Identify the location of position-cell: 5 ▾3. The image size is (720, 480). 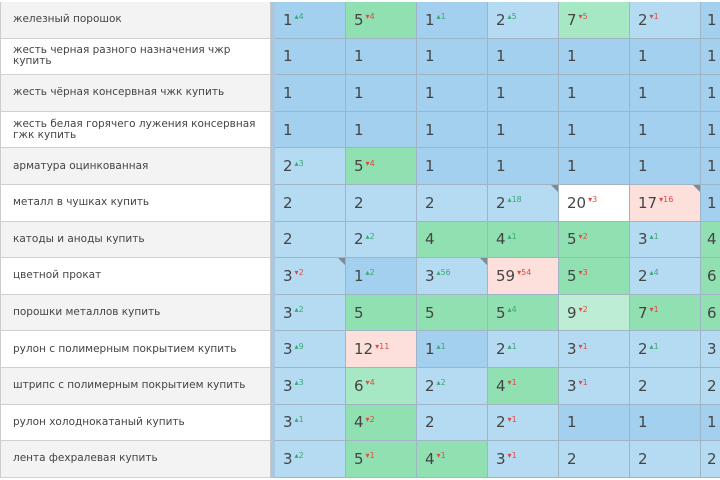
(594, 276).